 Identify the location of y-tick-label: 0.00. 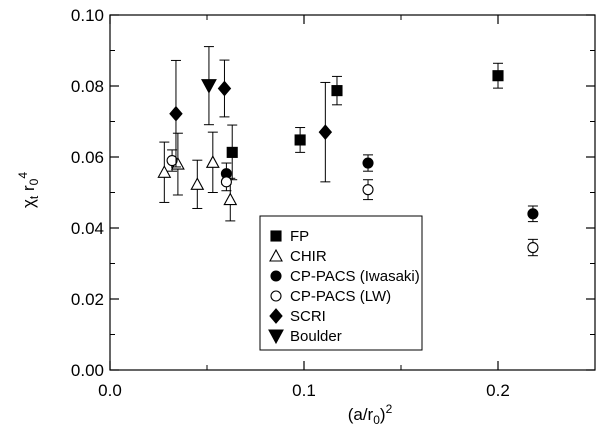
(87, 370).